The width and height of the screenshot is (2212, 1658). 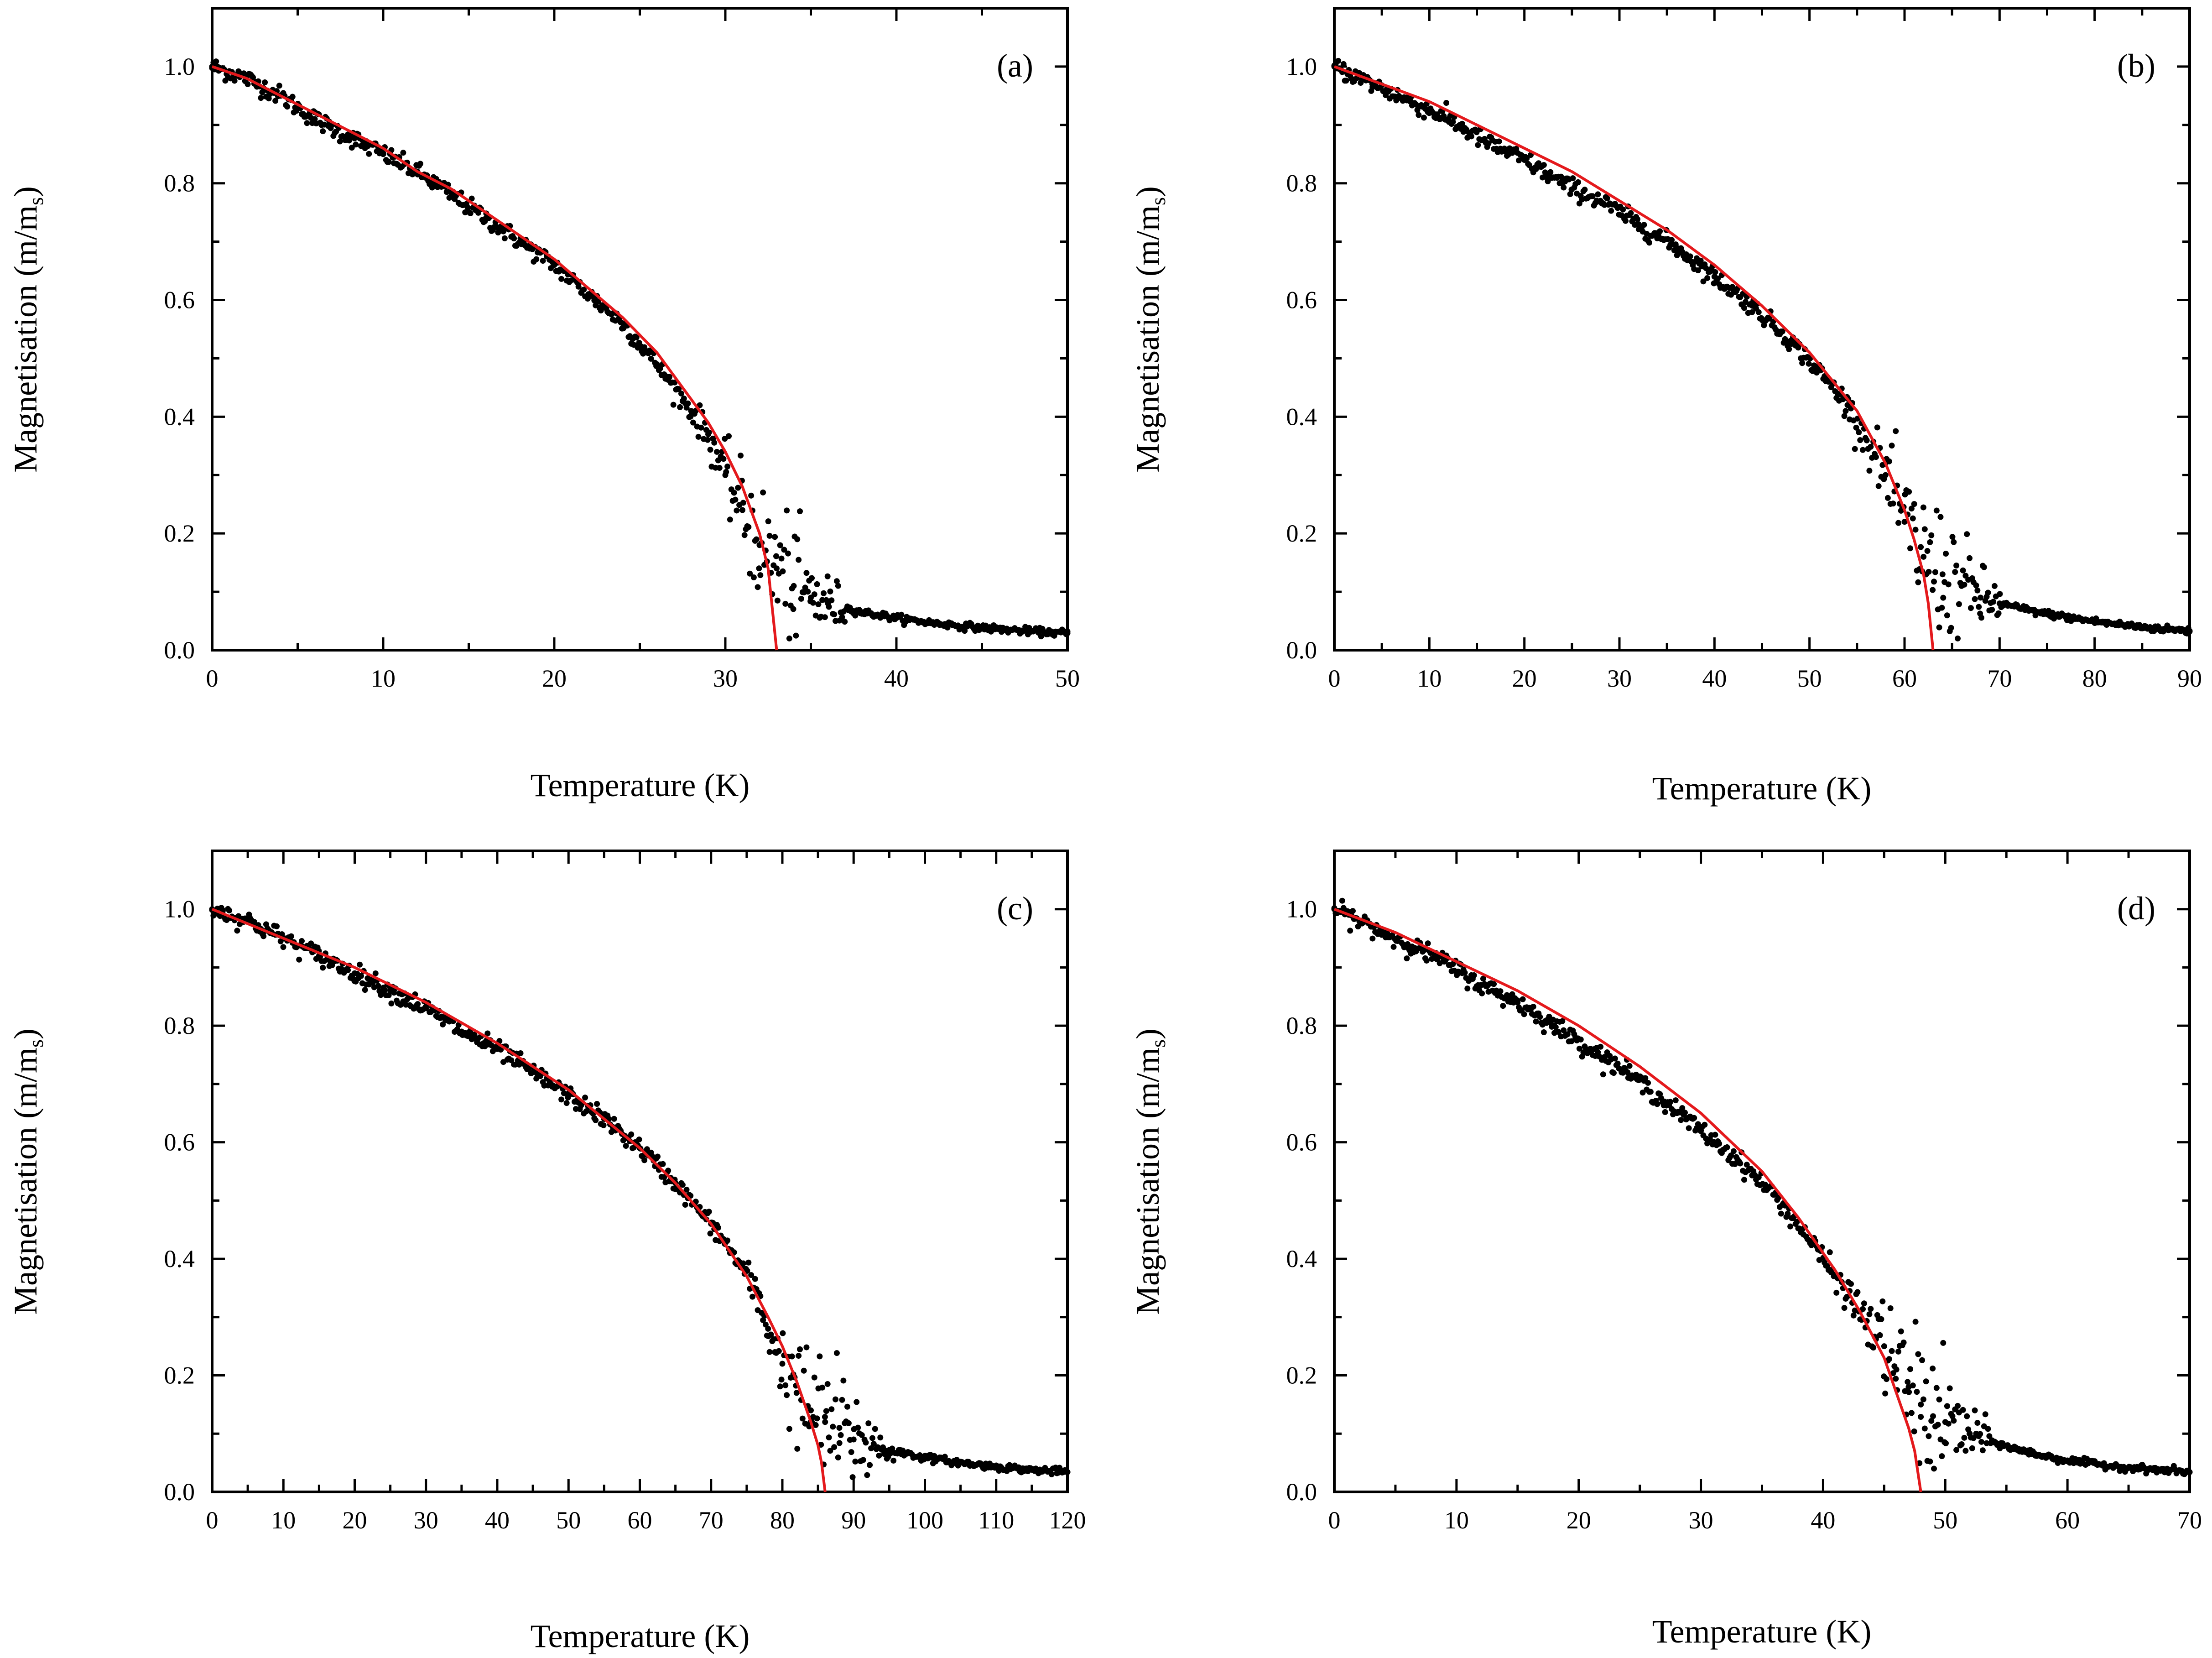 I want to click on y-tick-label: 0.6, so click(x=180, y=300).